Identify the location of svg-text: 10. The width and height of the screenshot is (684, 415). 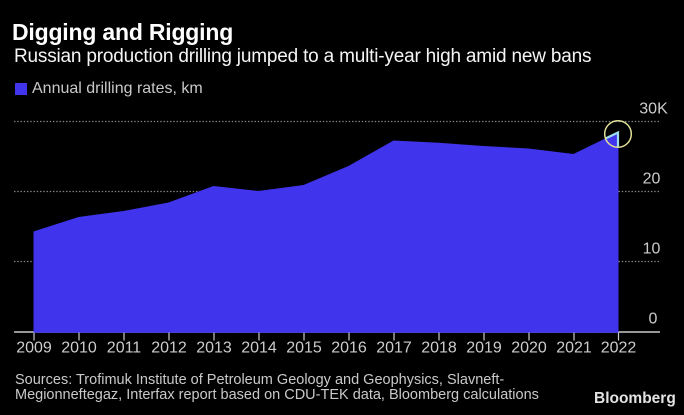
(652, 249).